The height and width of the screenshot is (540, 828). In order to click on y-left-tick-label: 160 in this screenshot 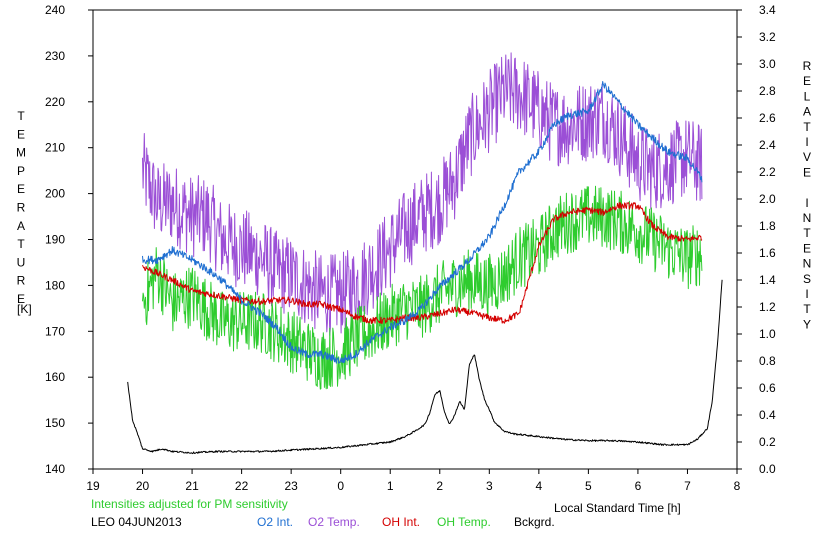, I will do `click(55, 377)`.